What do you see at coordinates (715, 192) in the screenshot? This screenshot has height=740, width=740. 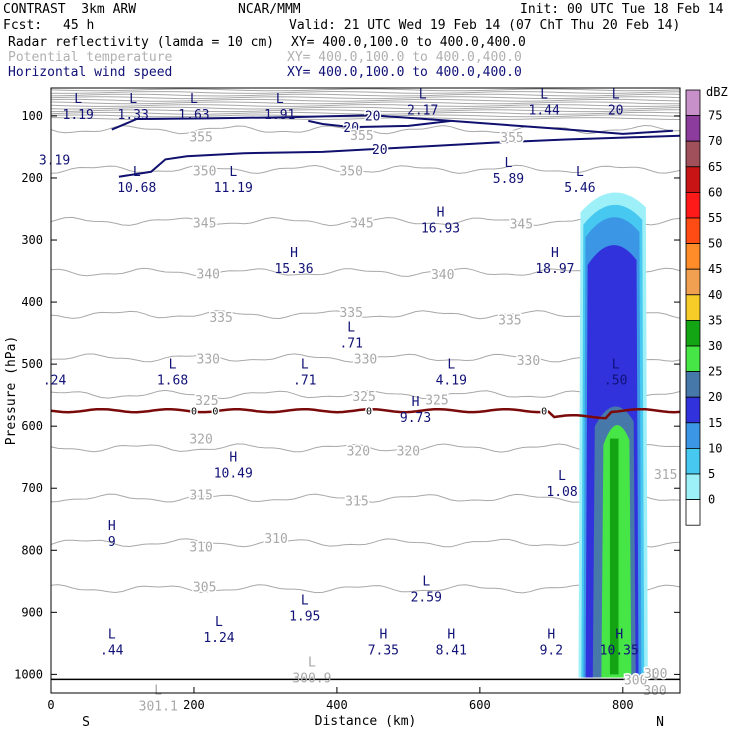 I see `colorbar-level-label: 60` at bounding box center [715, 192].